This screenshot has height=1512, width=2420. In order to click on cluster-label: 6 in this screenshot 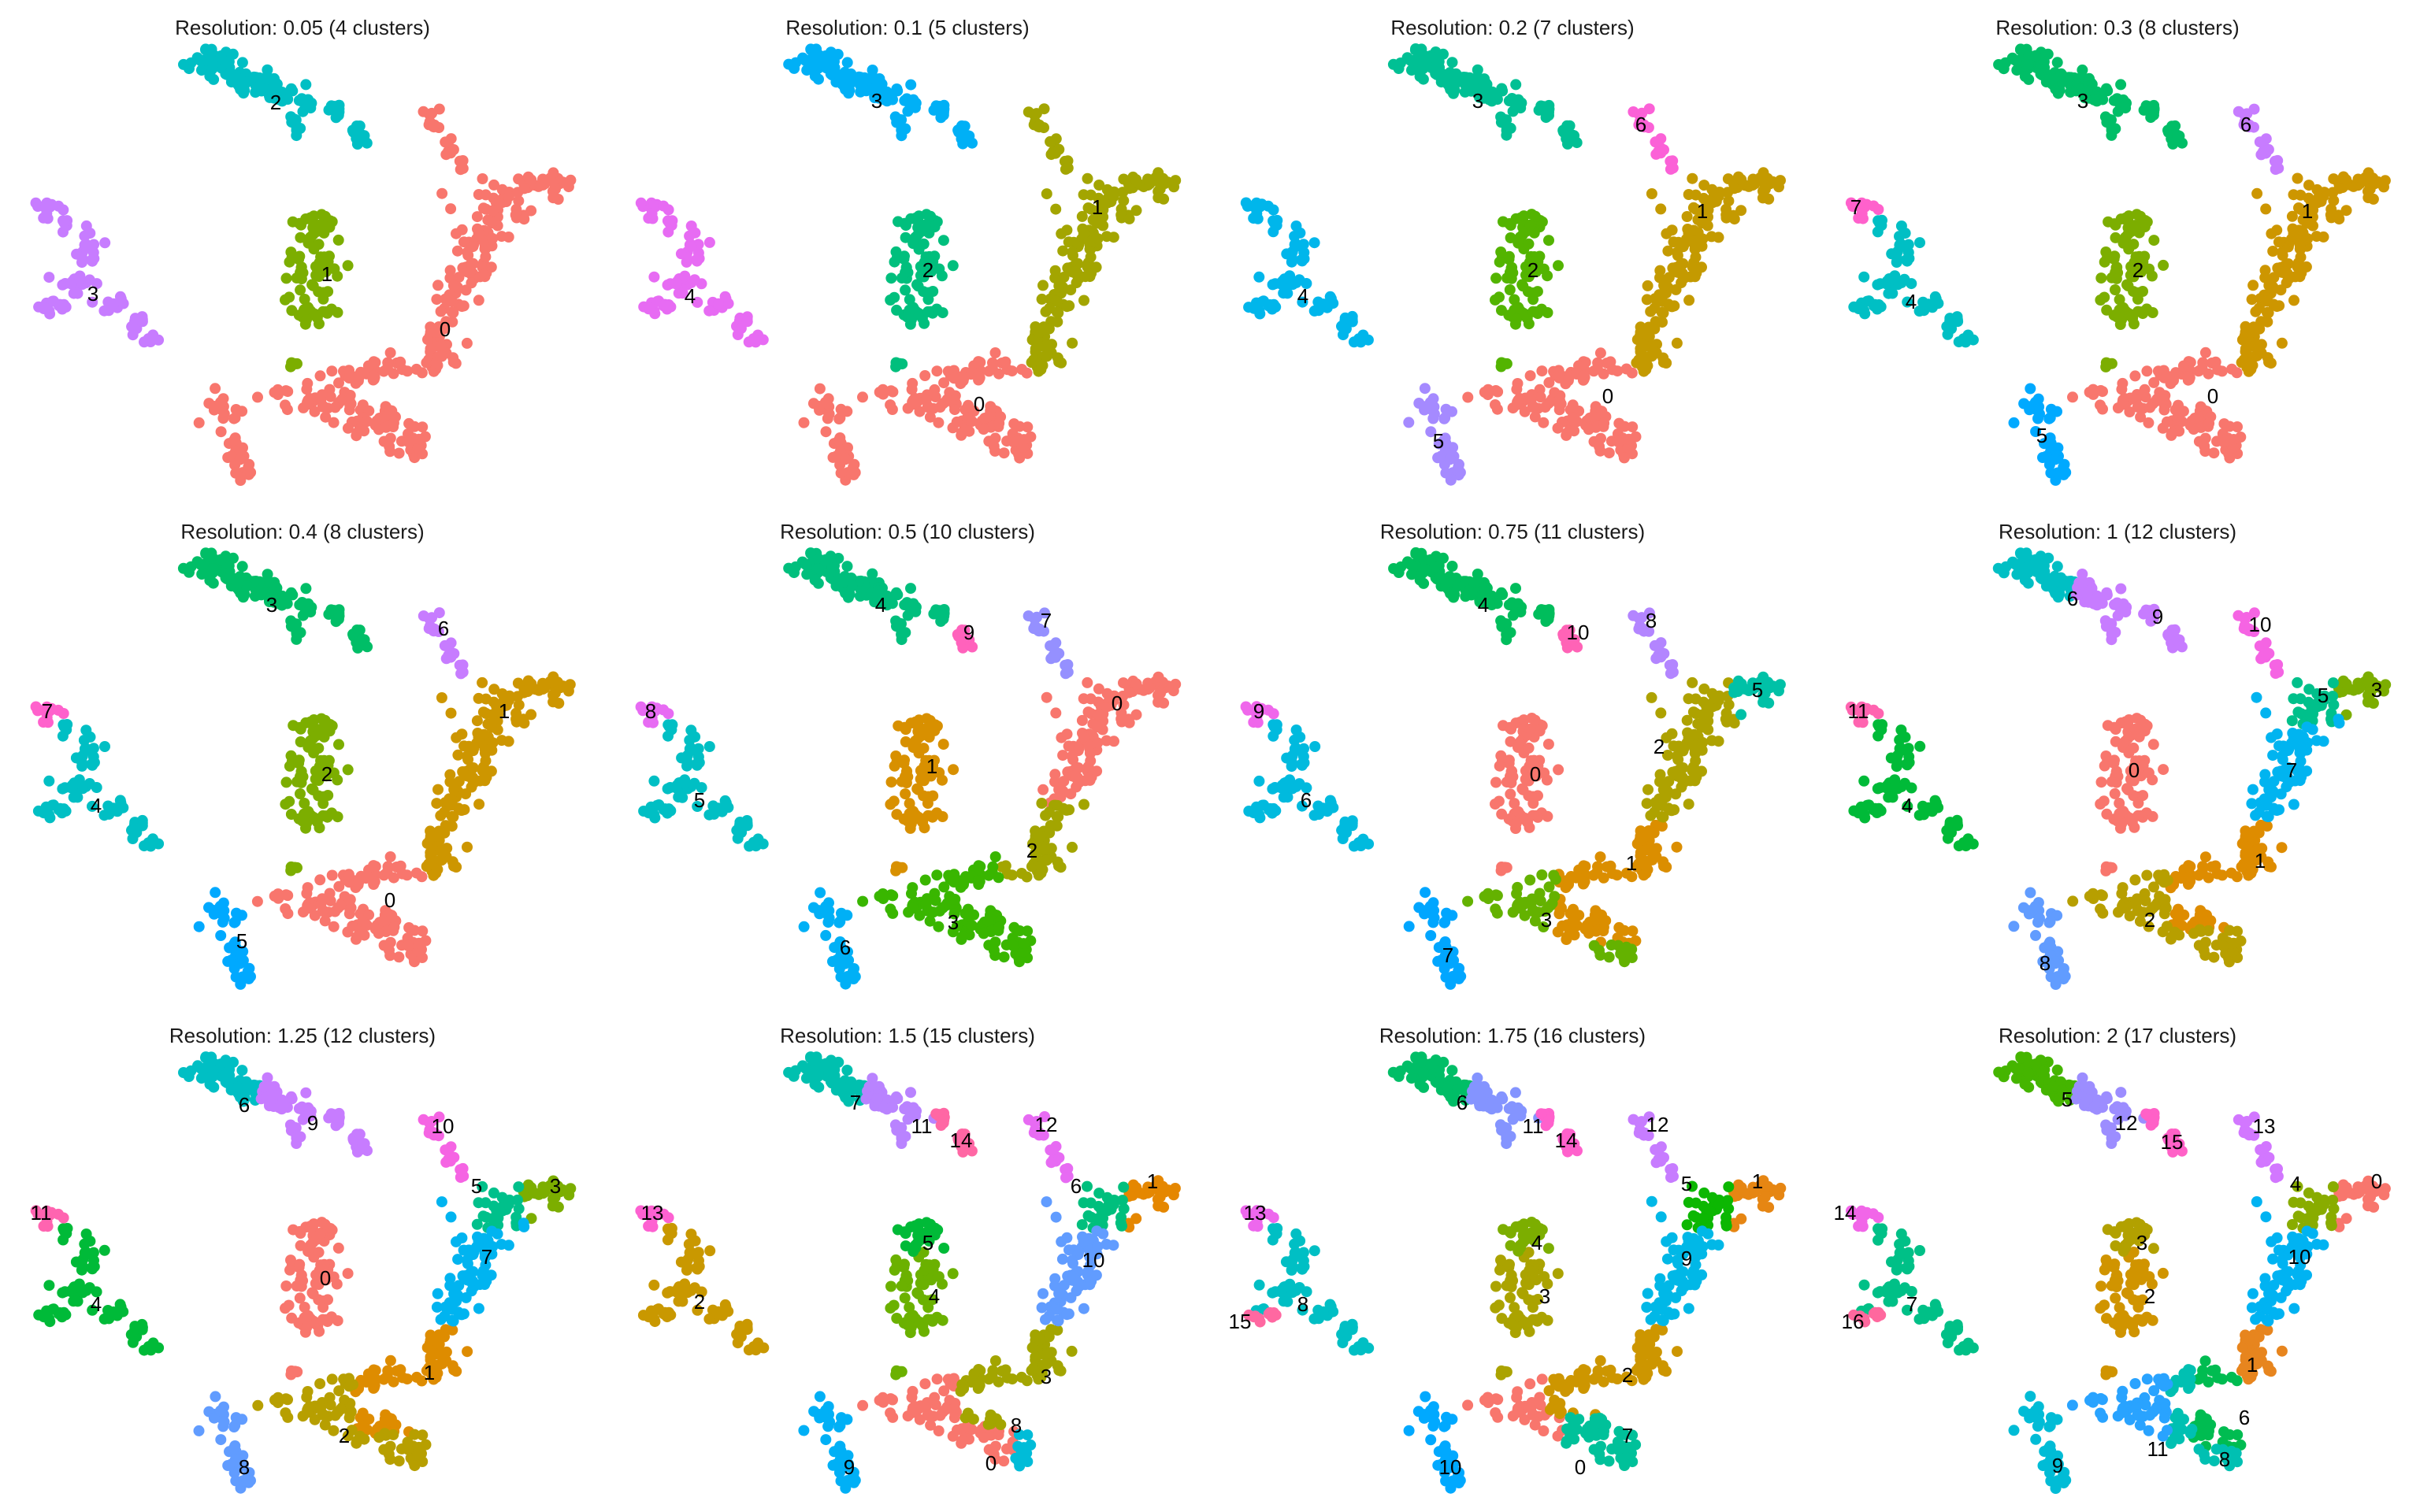, I will do `click(443, 628)`.